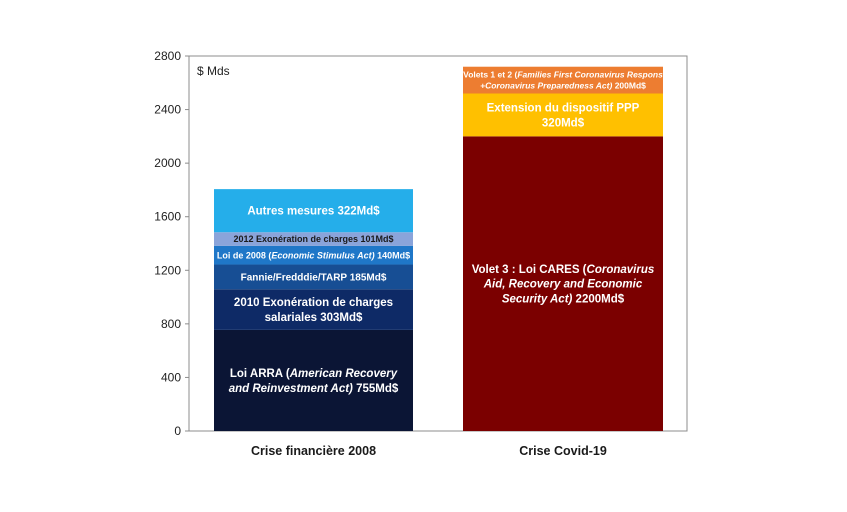 Image resolution: width=847 pixels, height=512 pixels. I want to click on bar-segment-label: 320Md$, so click(563, 123).